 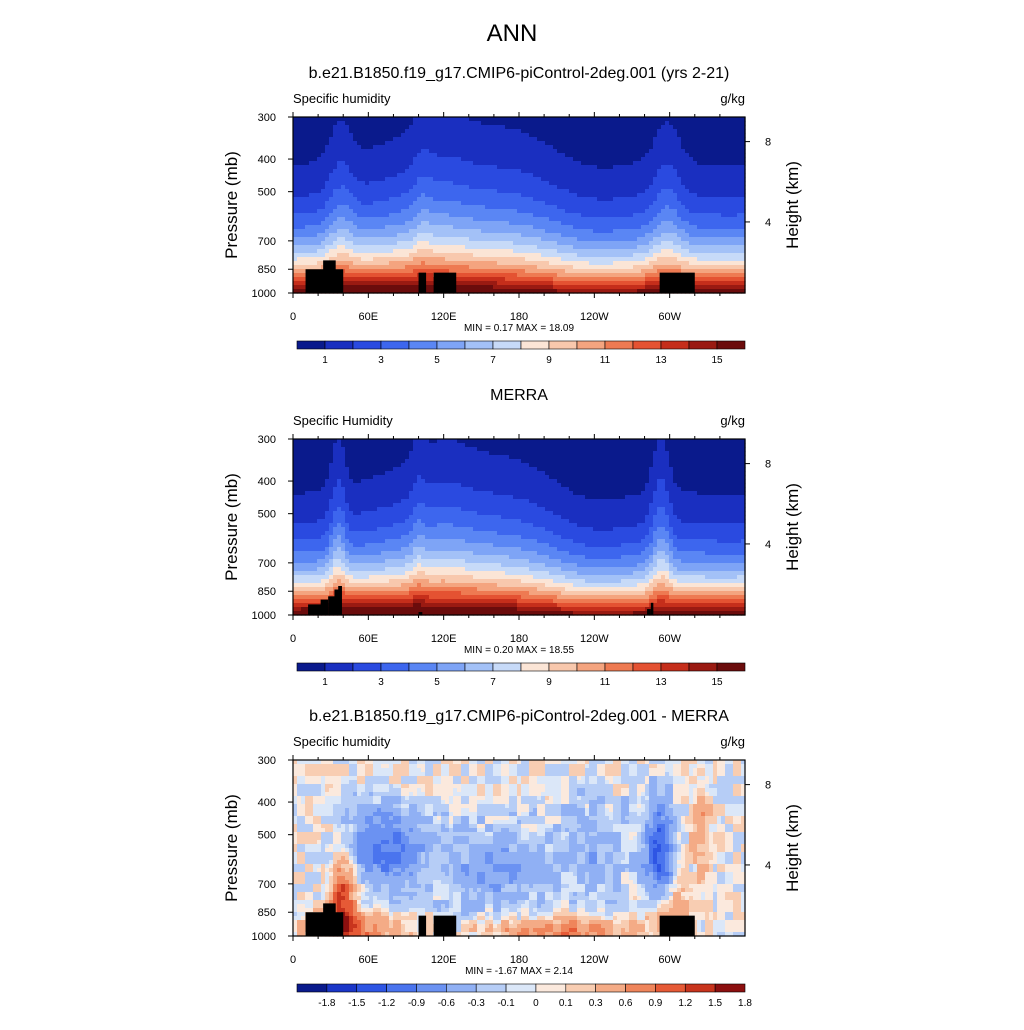 What do you see at coordinates (519, 971) in the screenshot?
I see `min-max-stats: MIN = -1.67 MAX = 2.14` at bounding box center [519, 971].